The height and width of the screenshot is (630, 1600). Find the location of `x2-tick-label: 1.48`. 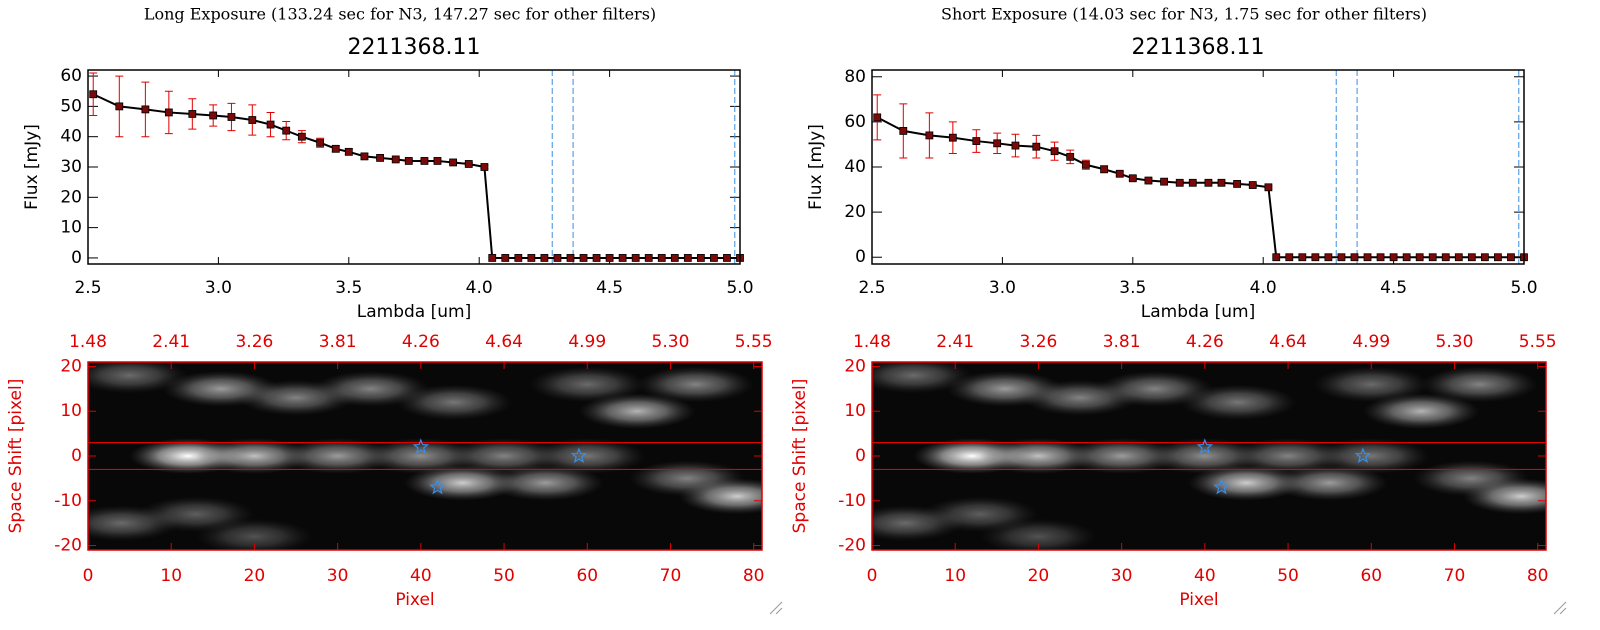

x2-tick-label: 1.48 is located at coordinates (88, 342).